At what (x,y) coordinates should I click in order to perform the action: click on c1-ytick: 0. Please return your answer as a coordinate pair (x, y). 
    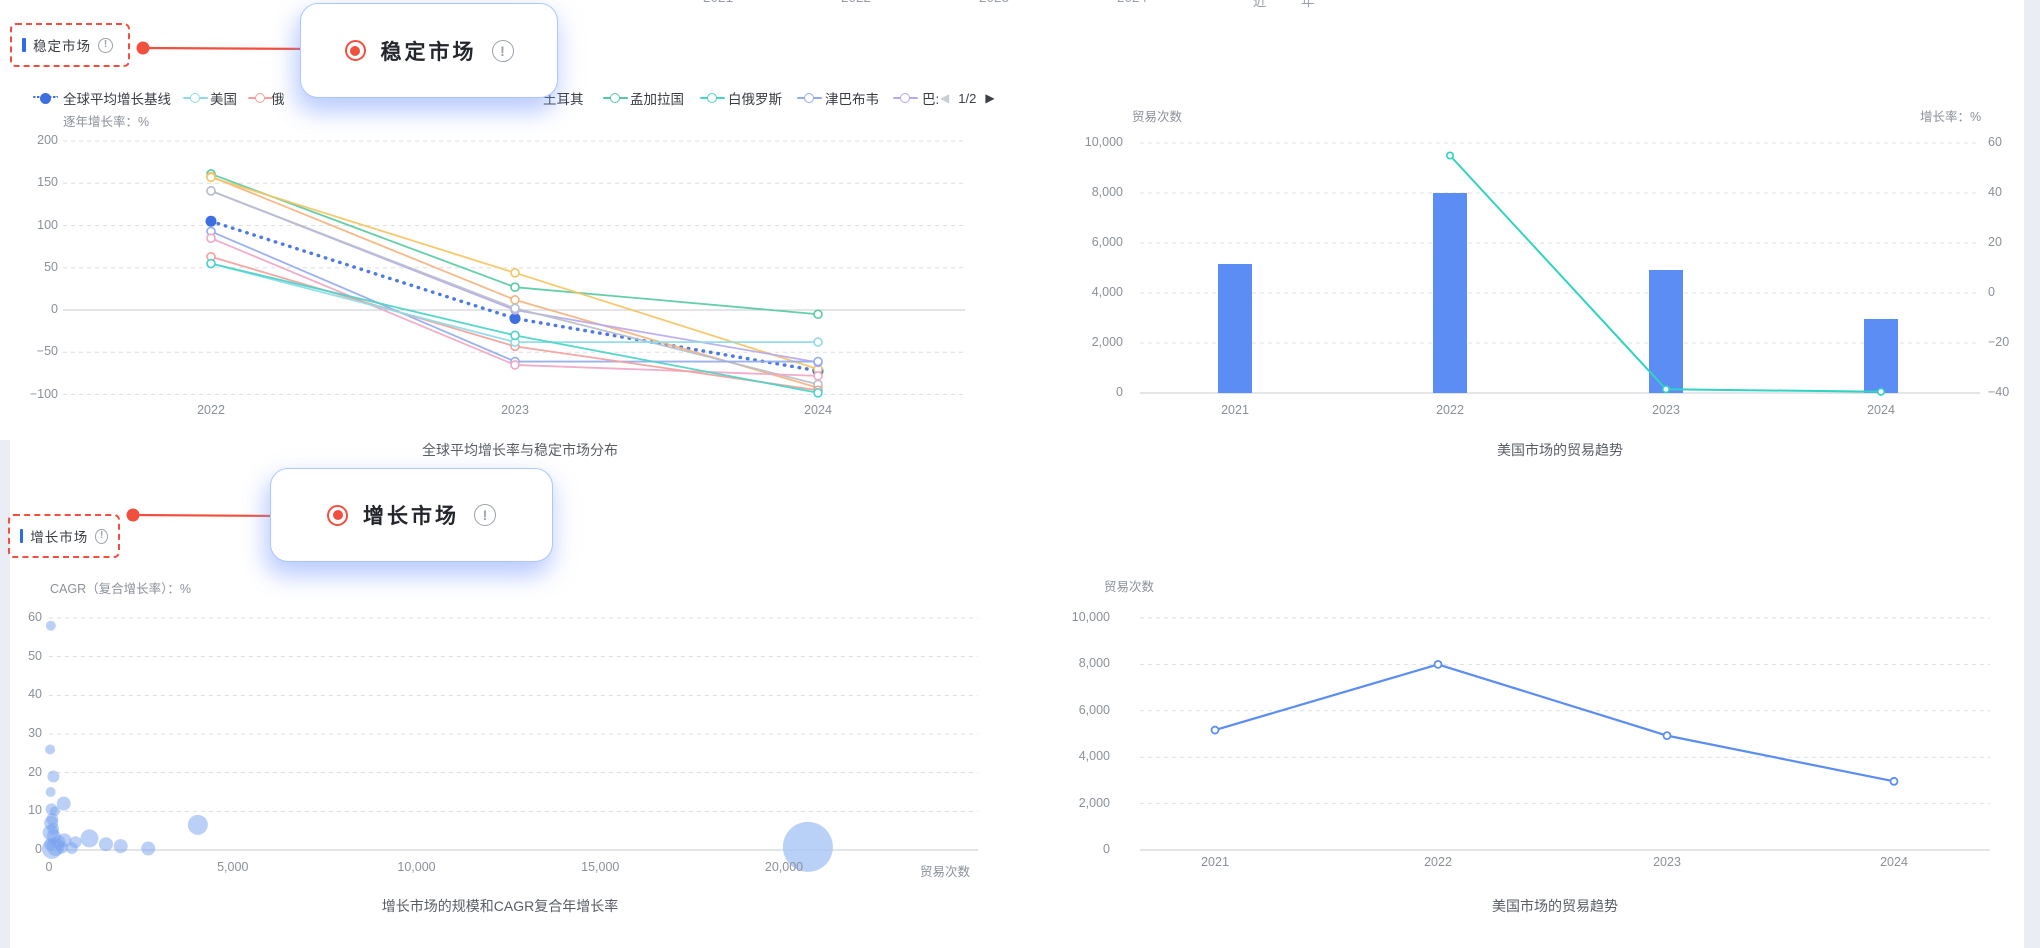
    Looking at the image, I should click on (54, 309).